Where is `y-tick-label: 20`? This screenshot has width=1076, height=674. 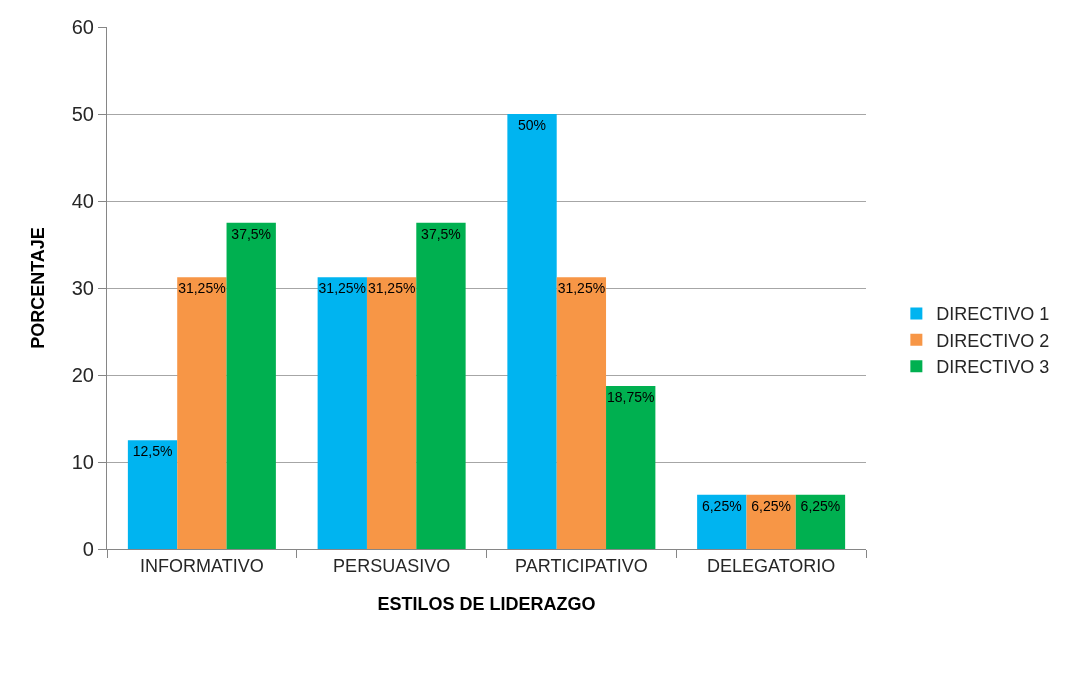 y-tick-label: 20 is located at coordinates (82, 375).